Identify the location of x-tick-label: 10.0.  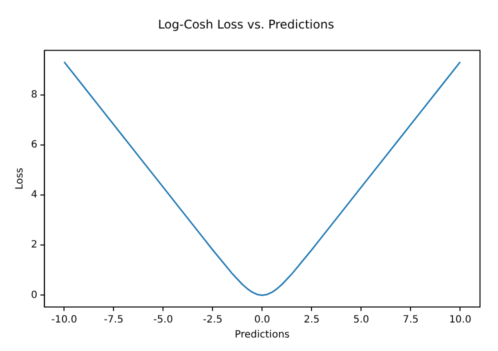
(460, 320).